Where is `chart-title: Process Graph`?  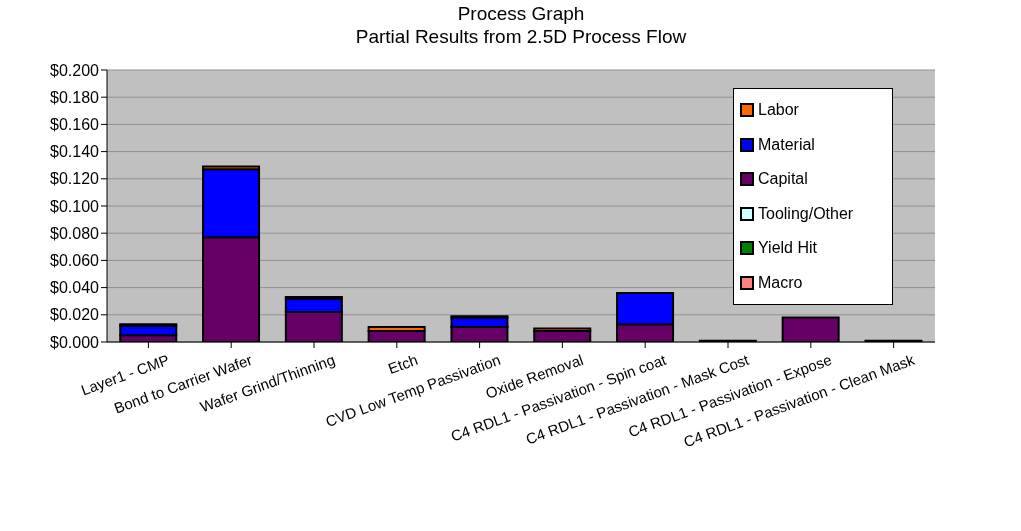
chart-title: Process Graph is located at coordinates (521, 13).